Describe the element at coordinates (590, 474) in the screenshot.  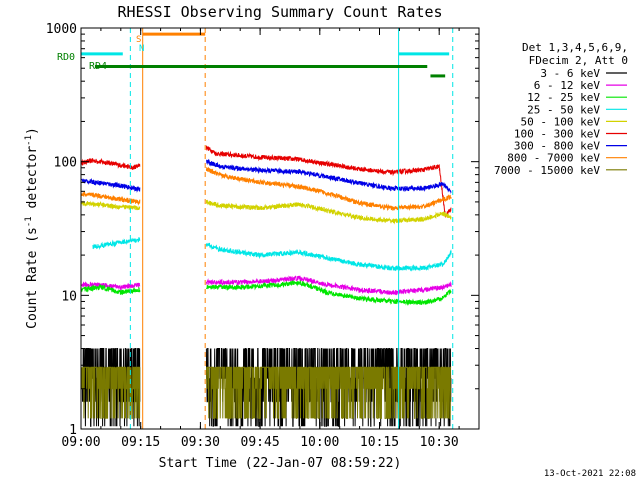
I see `footer-timestamp: 13-Oct-2021 22:08` at that location.